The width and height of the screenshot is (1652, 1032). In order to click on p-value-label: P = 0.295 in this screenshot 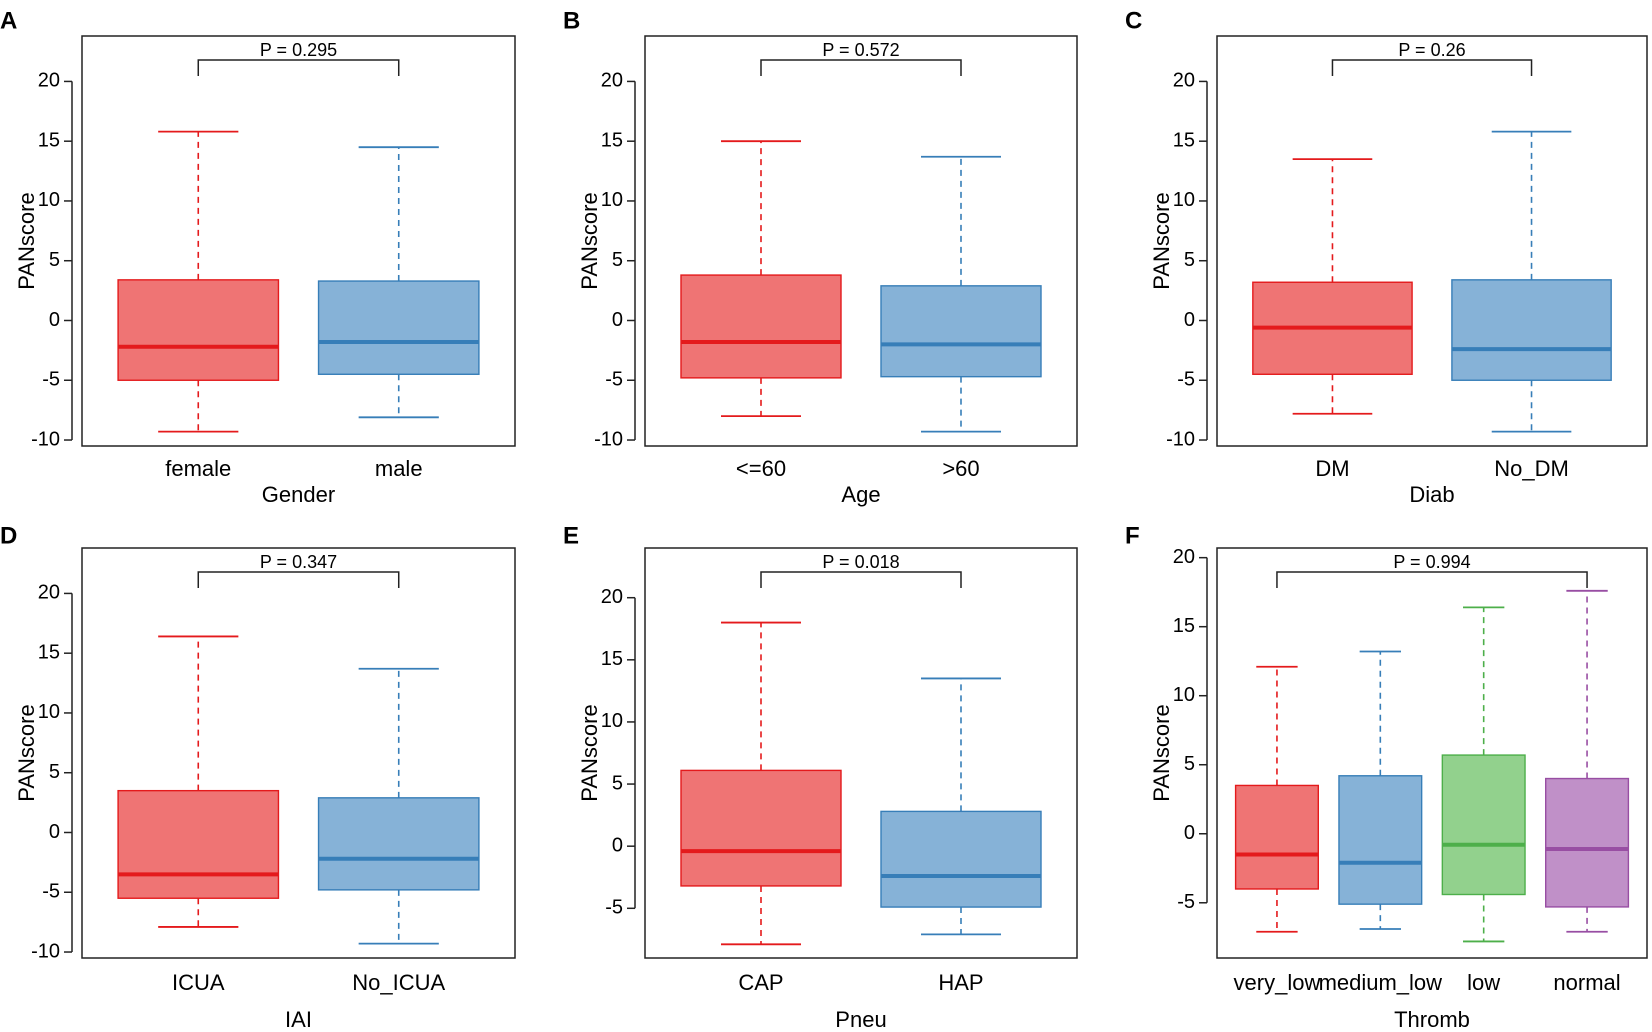, I will do `click(298, 50)`.